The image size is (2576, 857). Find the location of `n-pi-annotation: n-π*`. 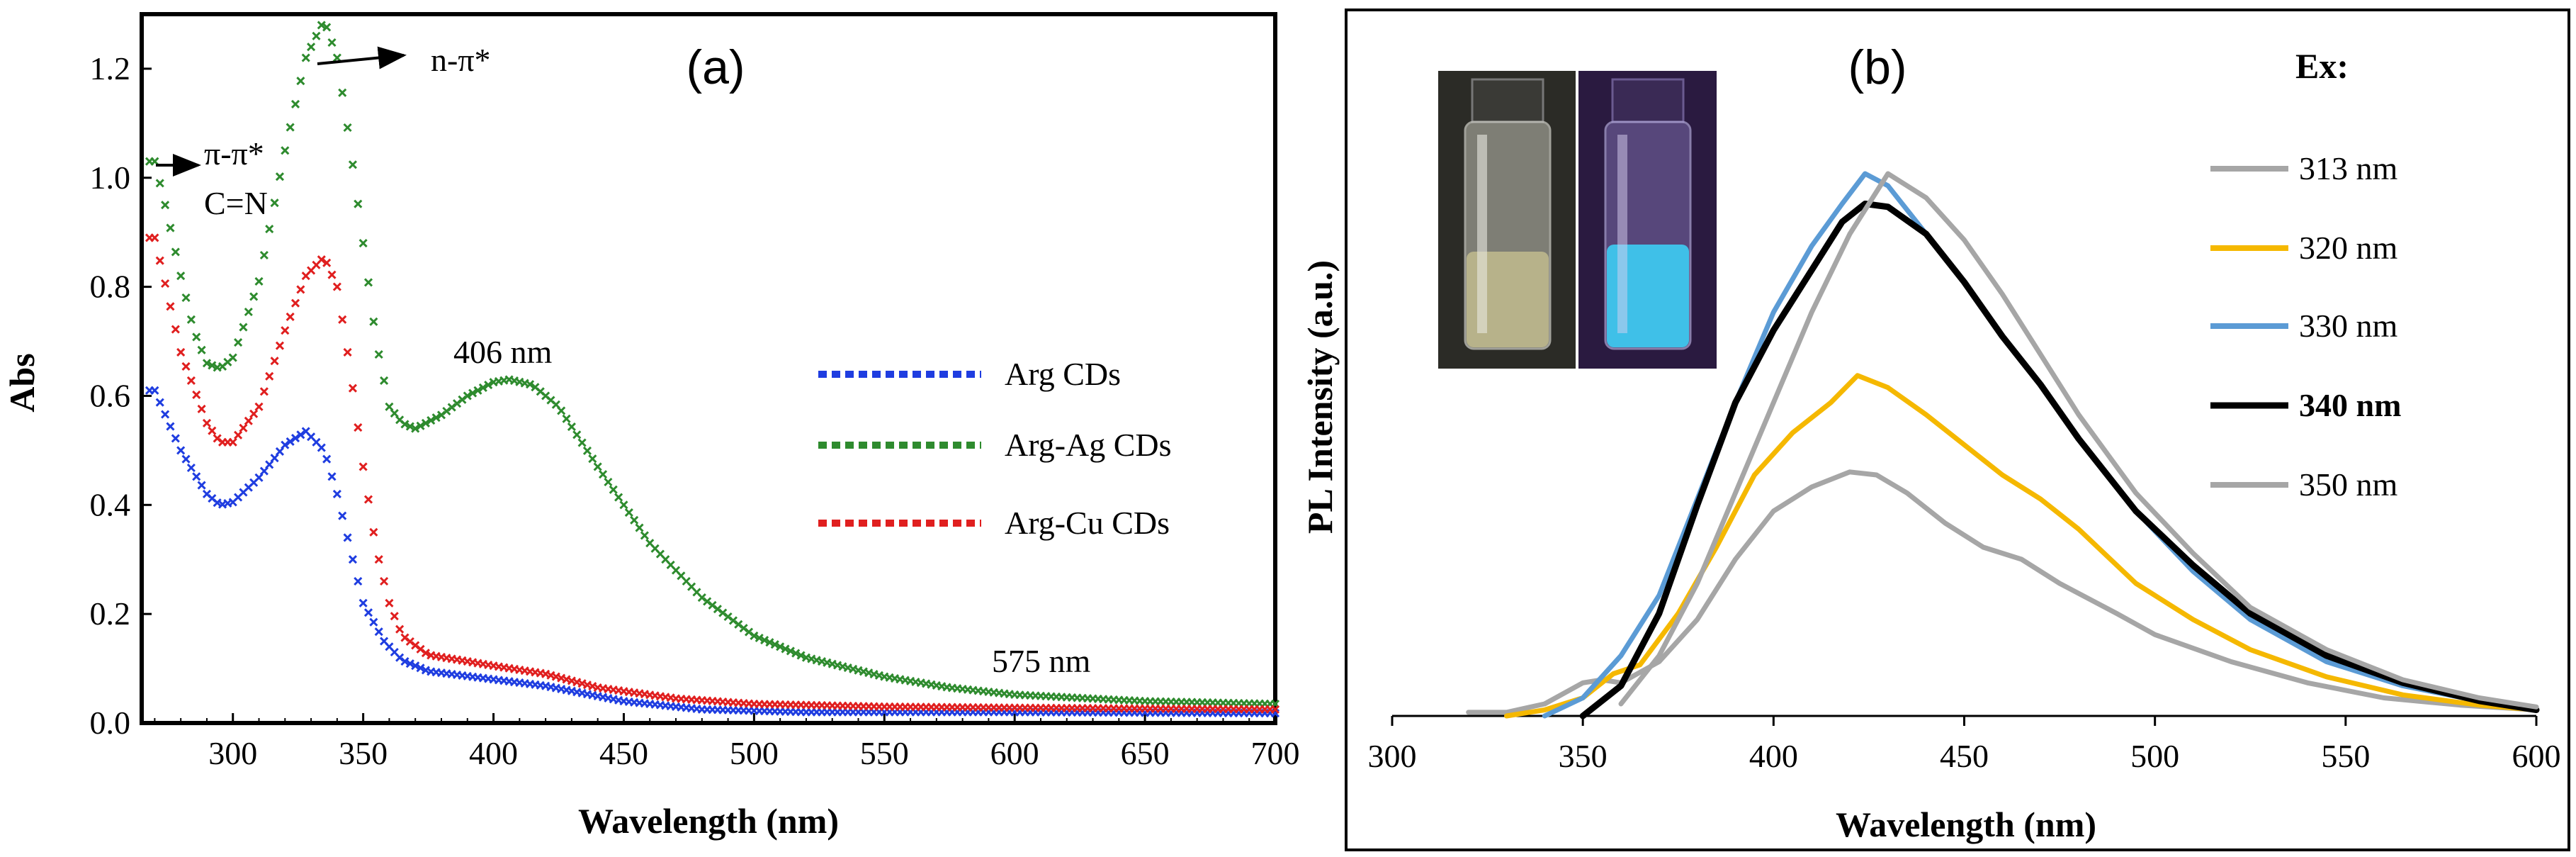

n-pi-annotation: n-π* is located at coordinates (461, 60).